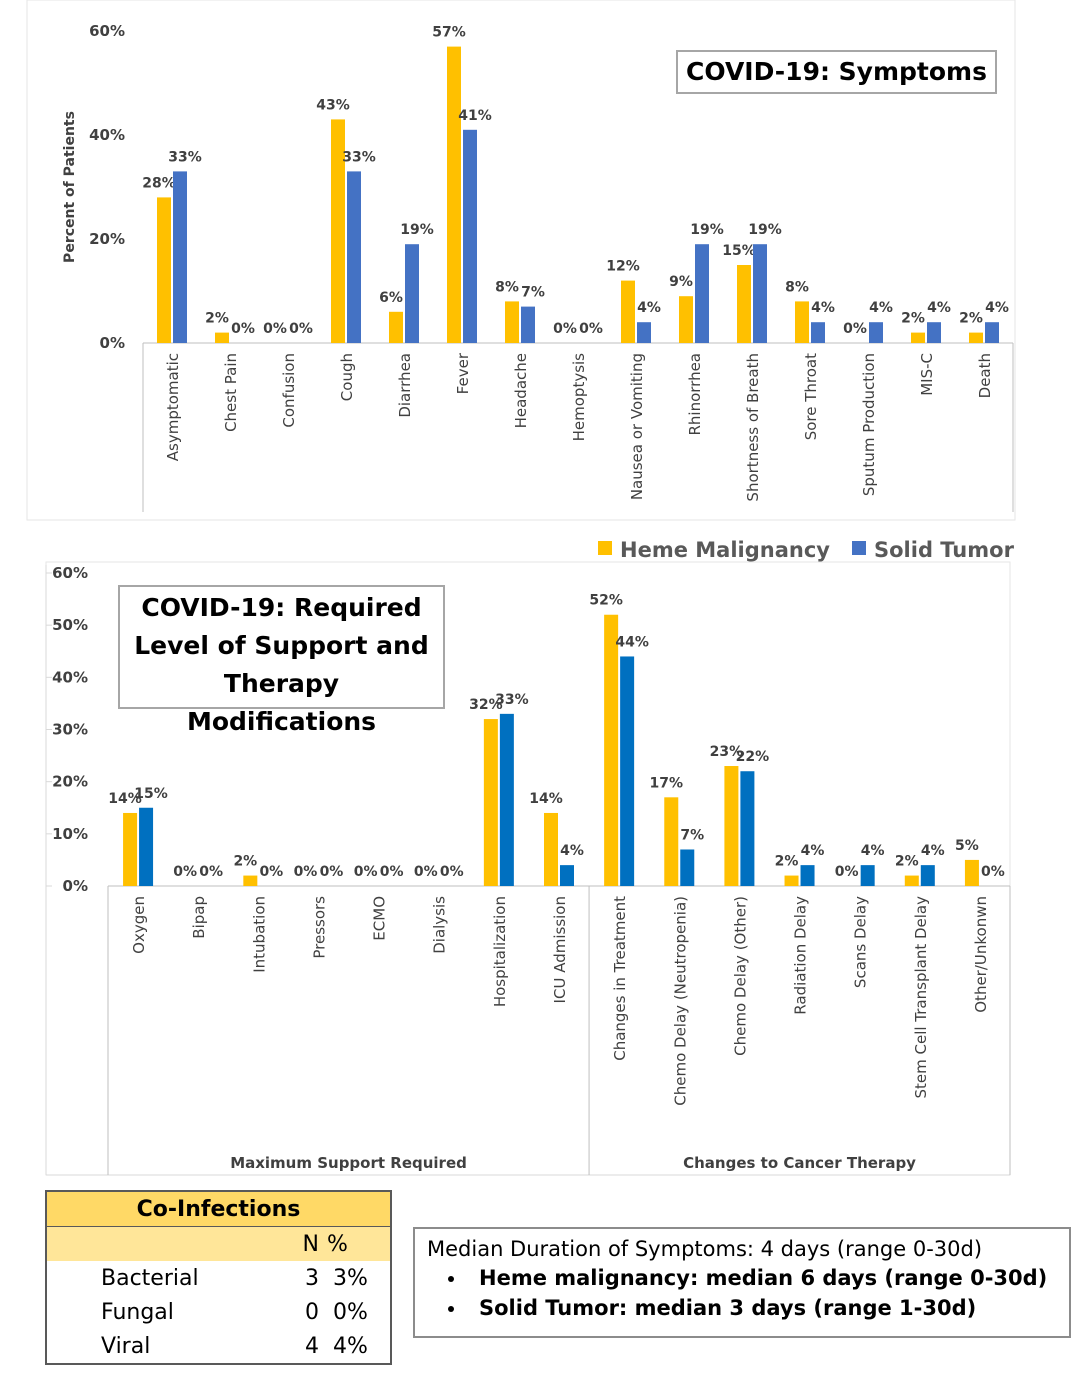 The image size is (1080, 1375). What do you see at coordinates (107, 239) in the screenshot?
I see `y-tick-label: 20%` at bounding box center [107, 239].